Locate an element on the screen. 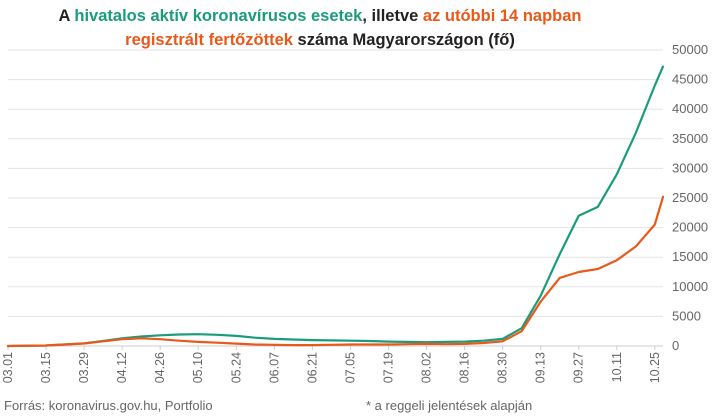  x-tick-label: 08.02 is located at coordinates (427, 367).